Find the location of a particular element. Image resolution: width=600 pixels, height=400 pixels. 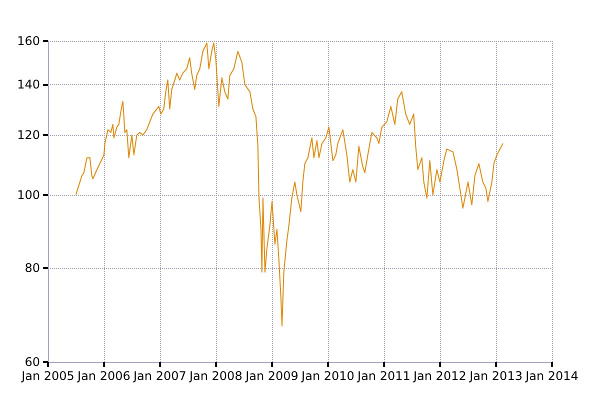

x-tick-label: Jan 2005 is located at coordinates (47, 376).